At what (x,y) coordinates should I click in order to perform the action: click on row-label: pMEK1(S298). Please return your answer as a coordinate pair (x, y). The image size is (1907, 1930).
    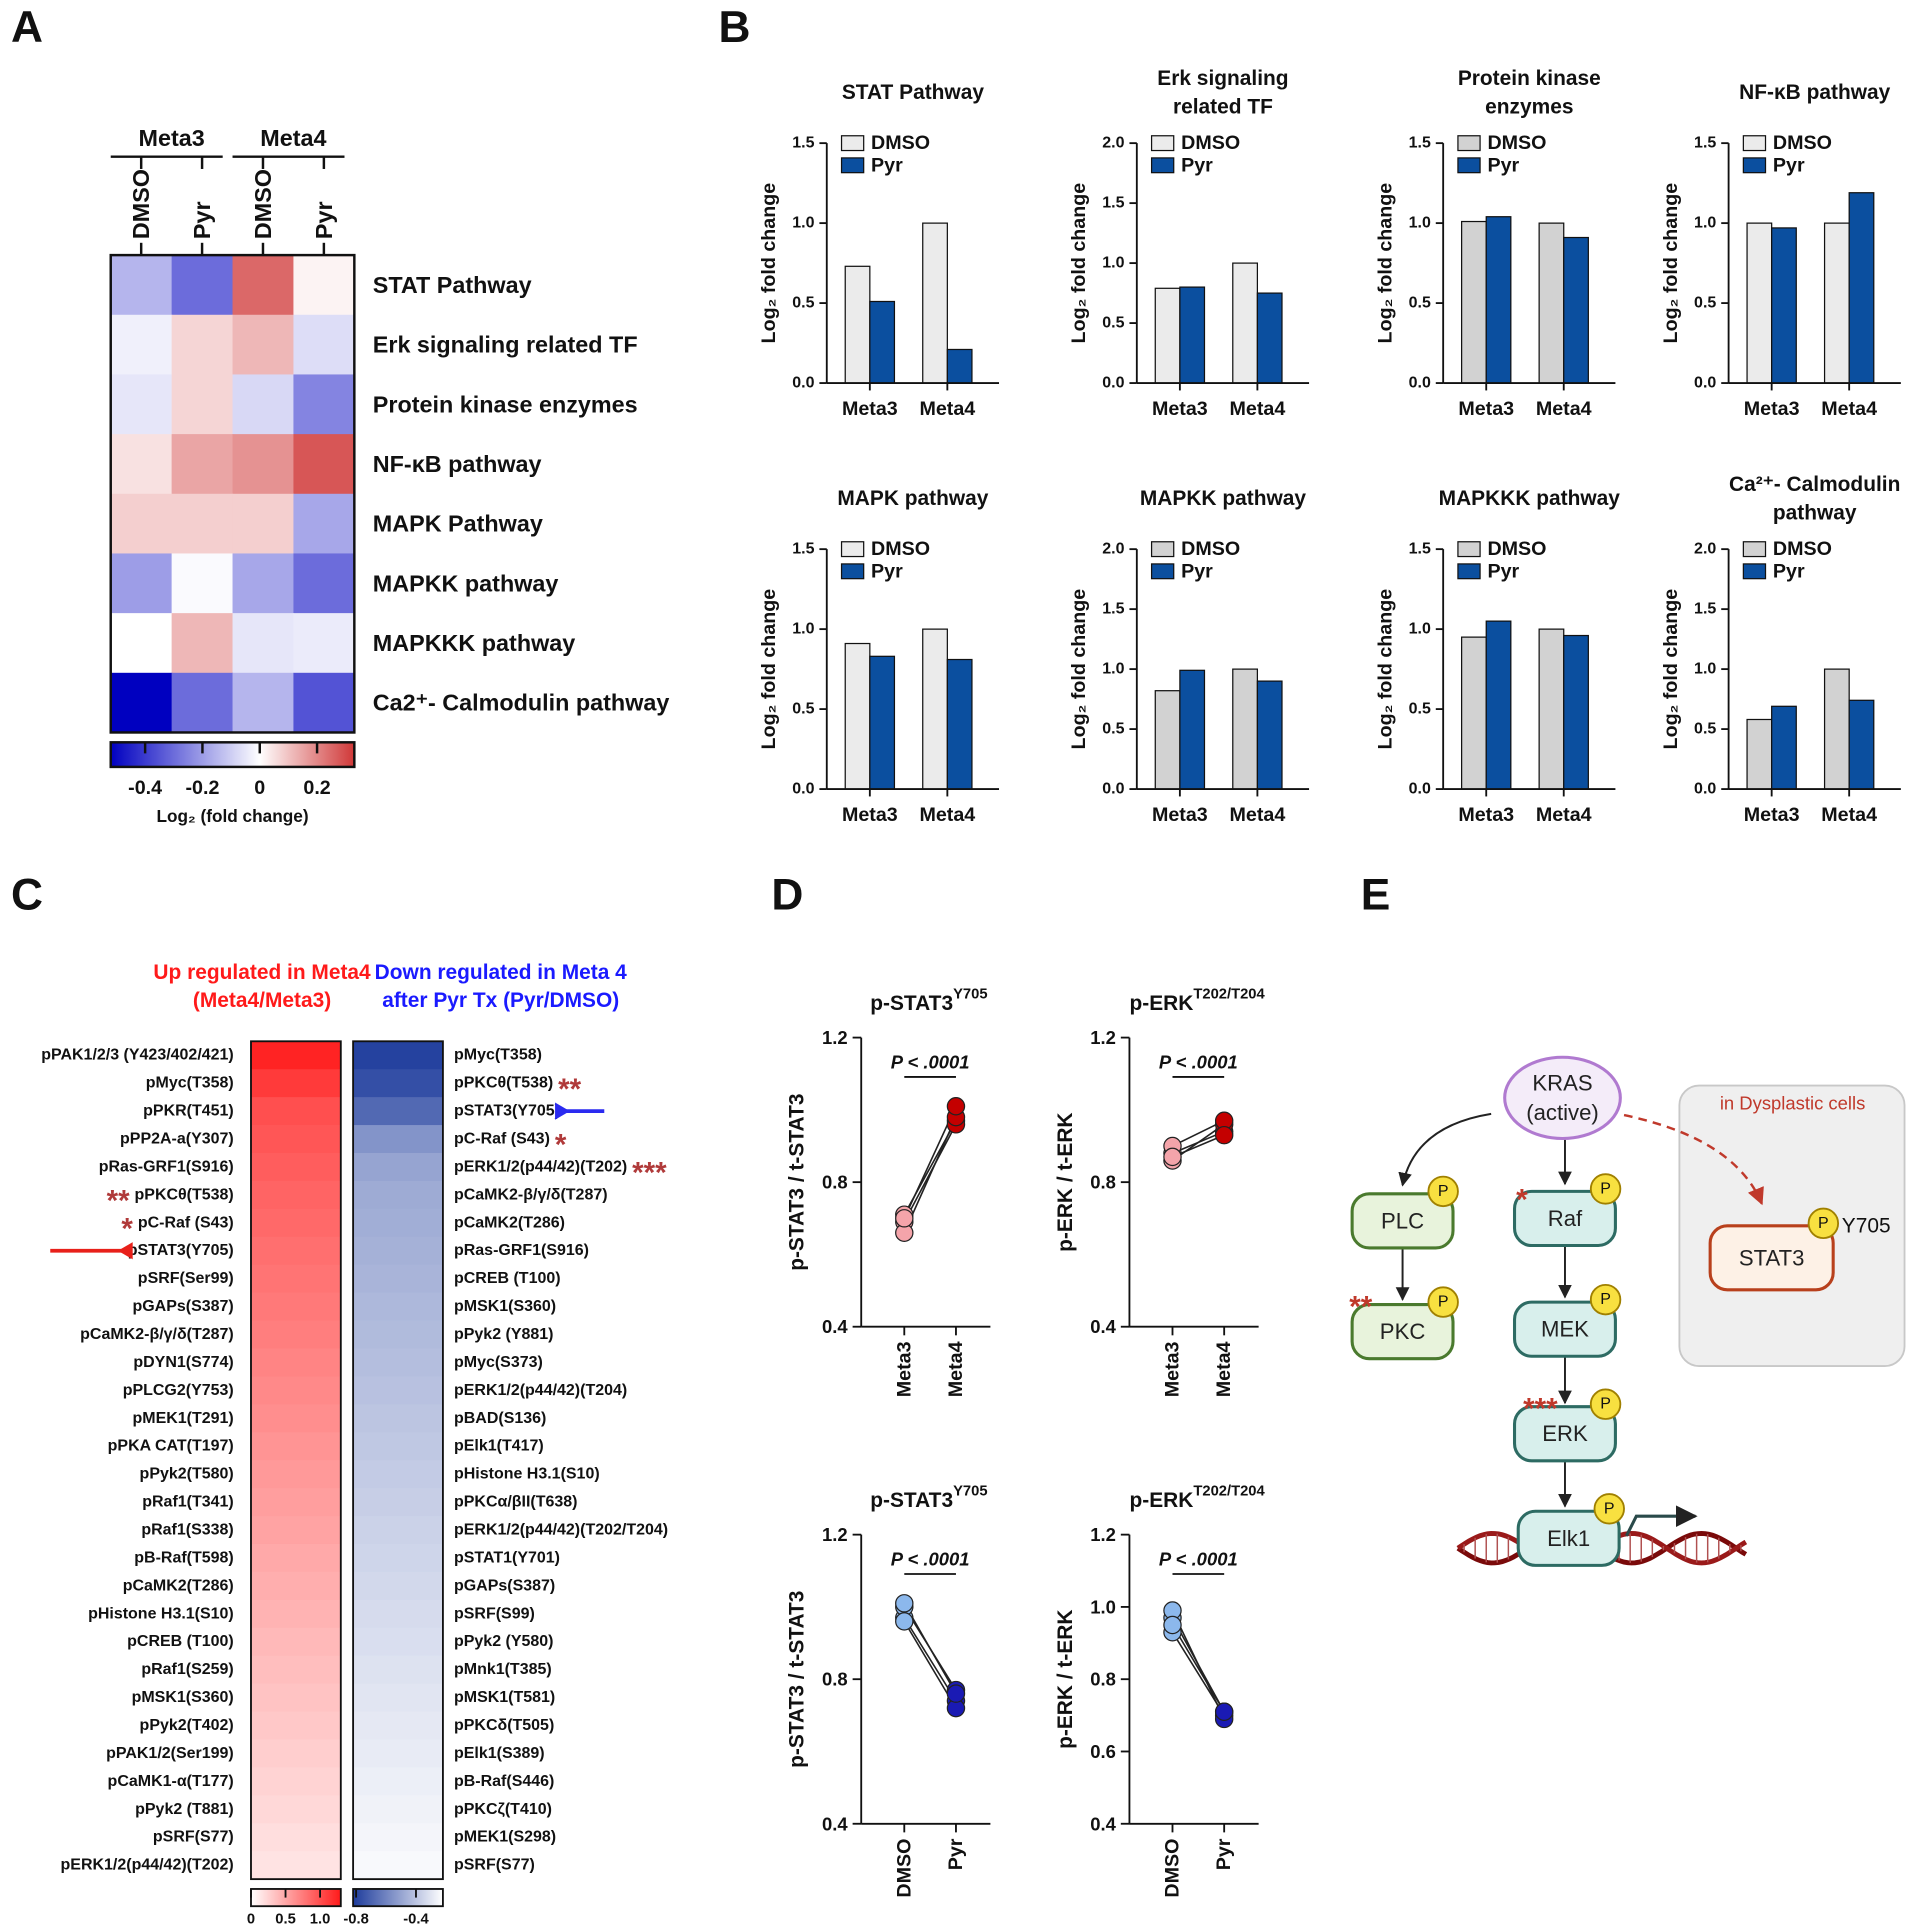
    Looking at the image, I should click on (505, 1837).